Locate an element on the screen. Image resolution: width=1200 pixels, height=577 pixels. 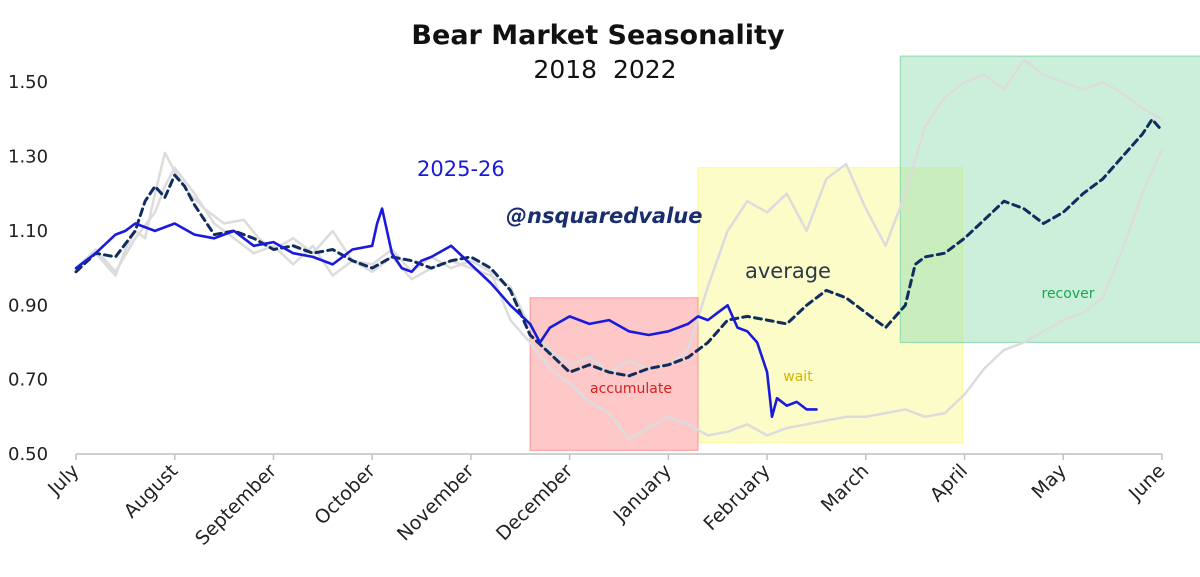
y-tick-label: 0.90 is located at coordinates (28, 305).